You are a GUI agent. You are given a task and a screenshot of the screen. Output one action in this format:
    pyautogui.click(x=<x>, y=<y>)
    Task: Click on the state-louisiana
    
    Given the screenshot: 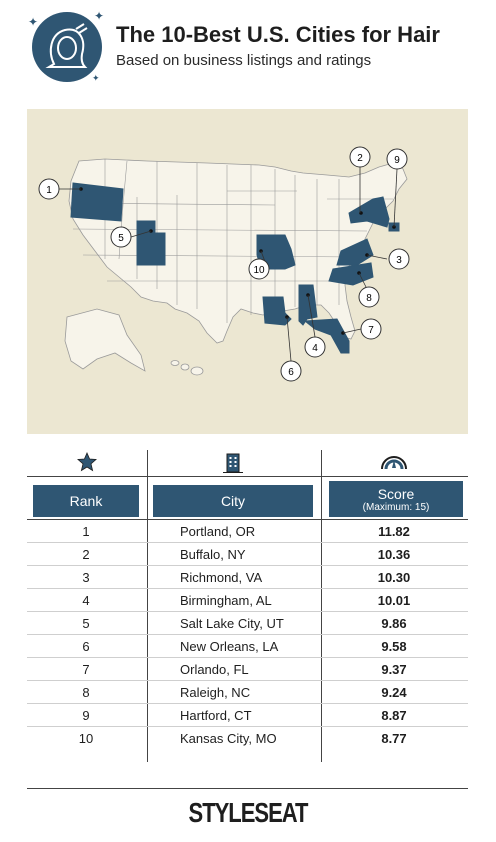 What is the action you would take?
    pyautogui.click(x=277, y=311)
    